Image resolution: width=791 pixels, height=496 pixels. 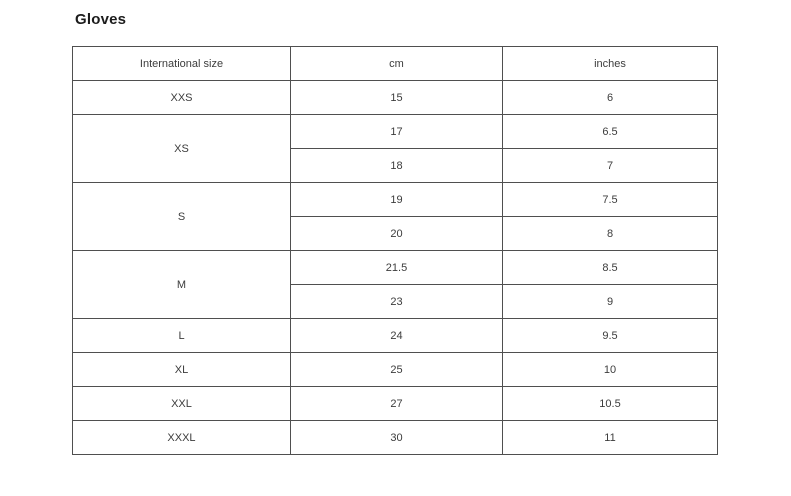 I want to click on size-cell: XL, so click(x=181, y=369).